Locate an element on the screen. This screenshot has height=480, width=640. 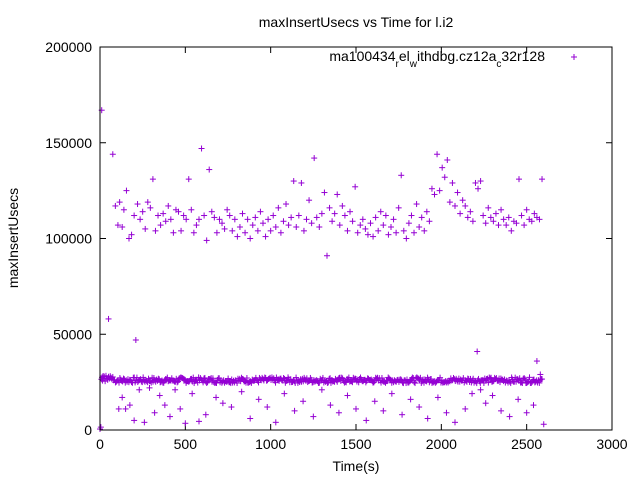
legend-label-subscript: c is located at coordinates (498, 64).